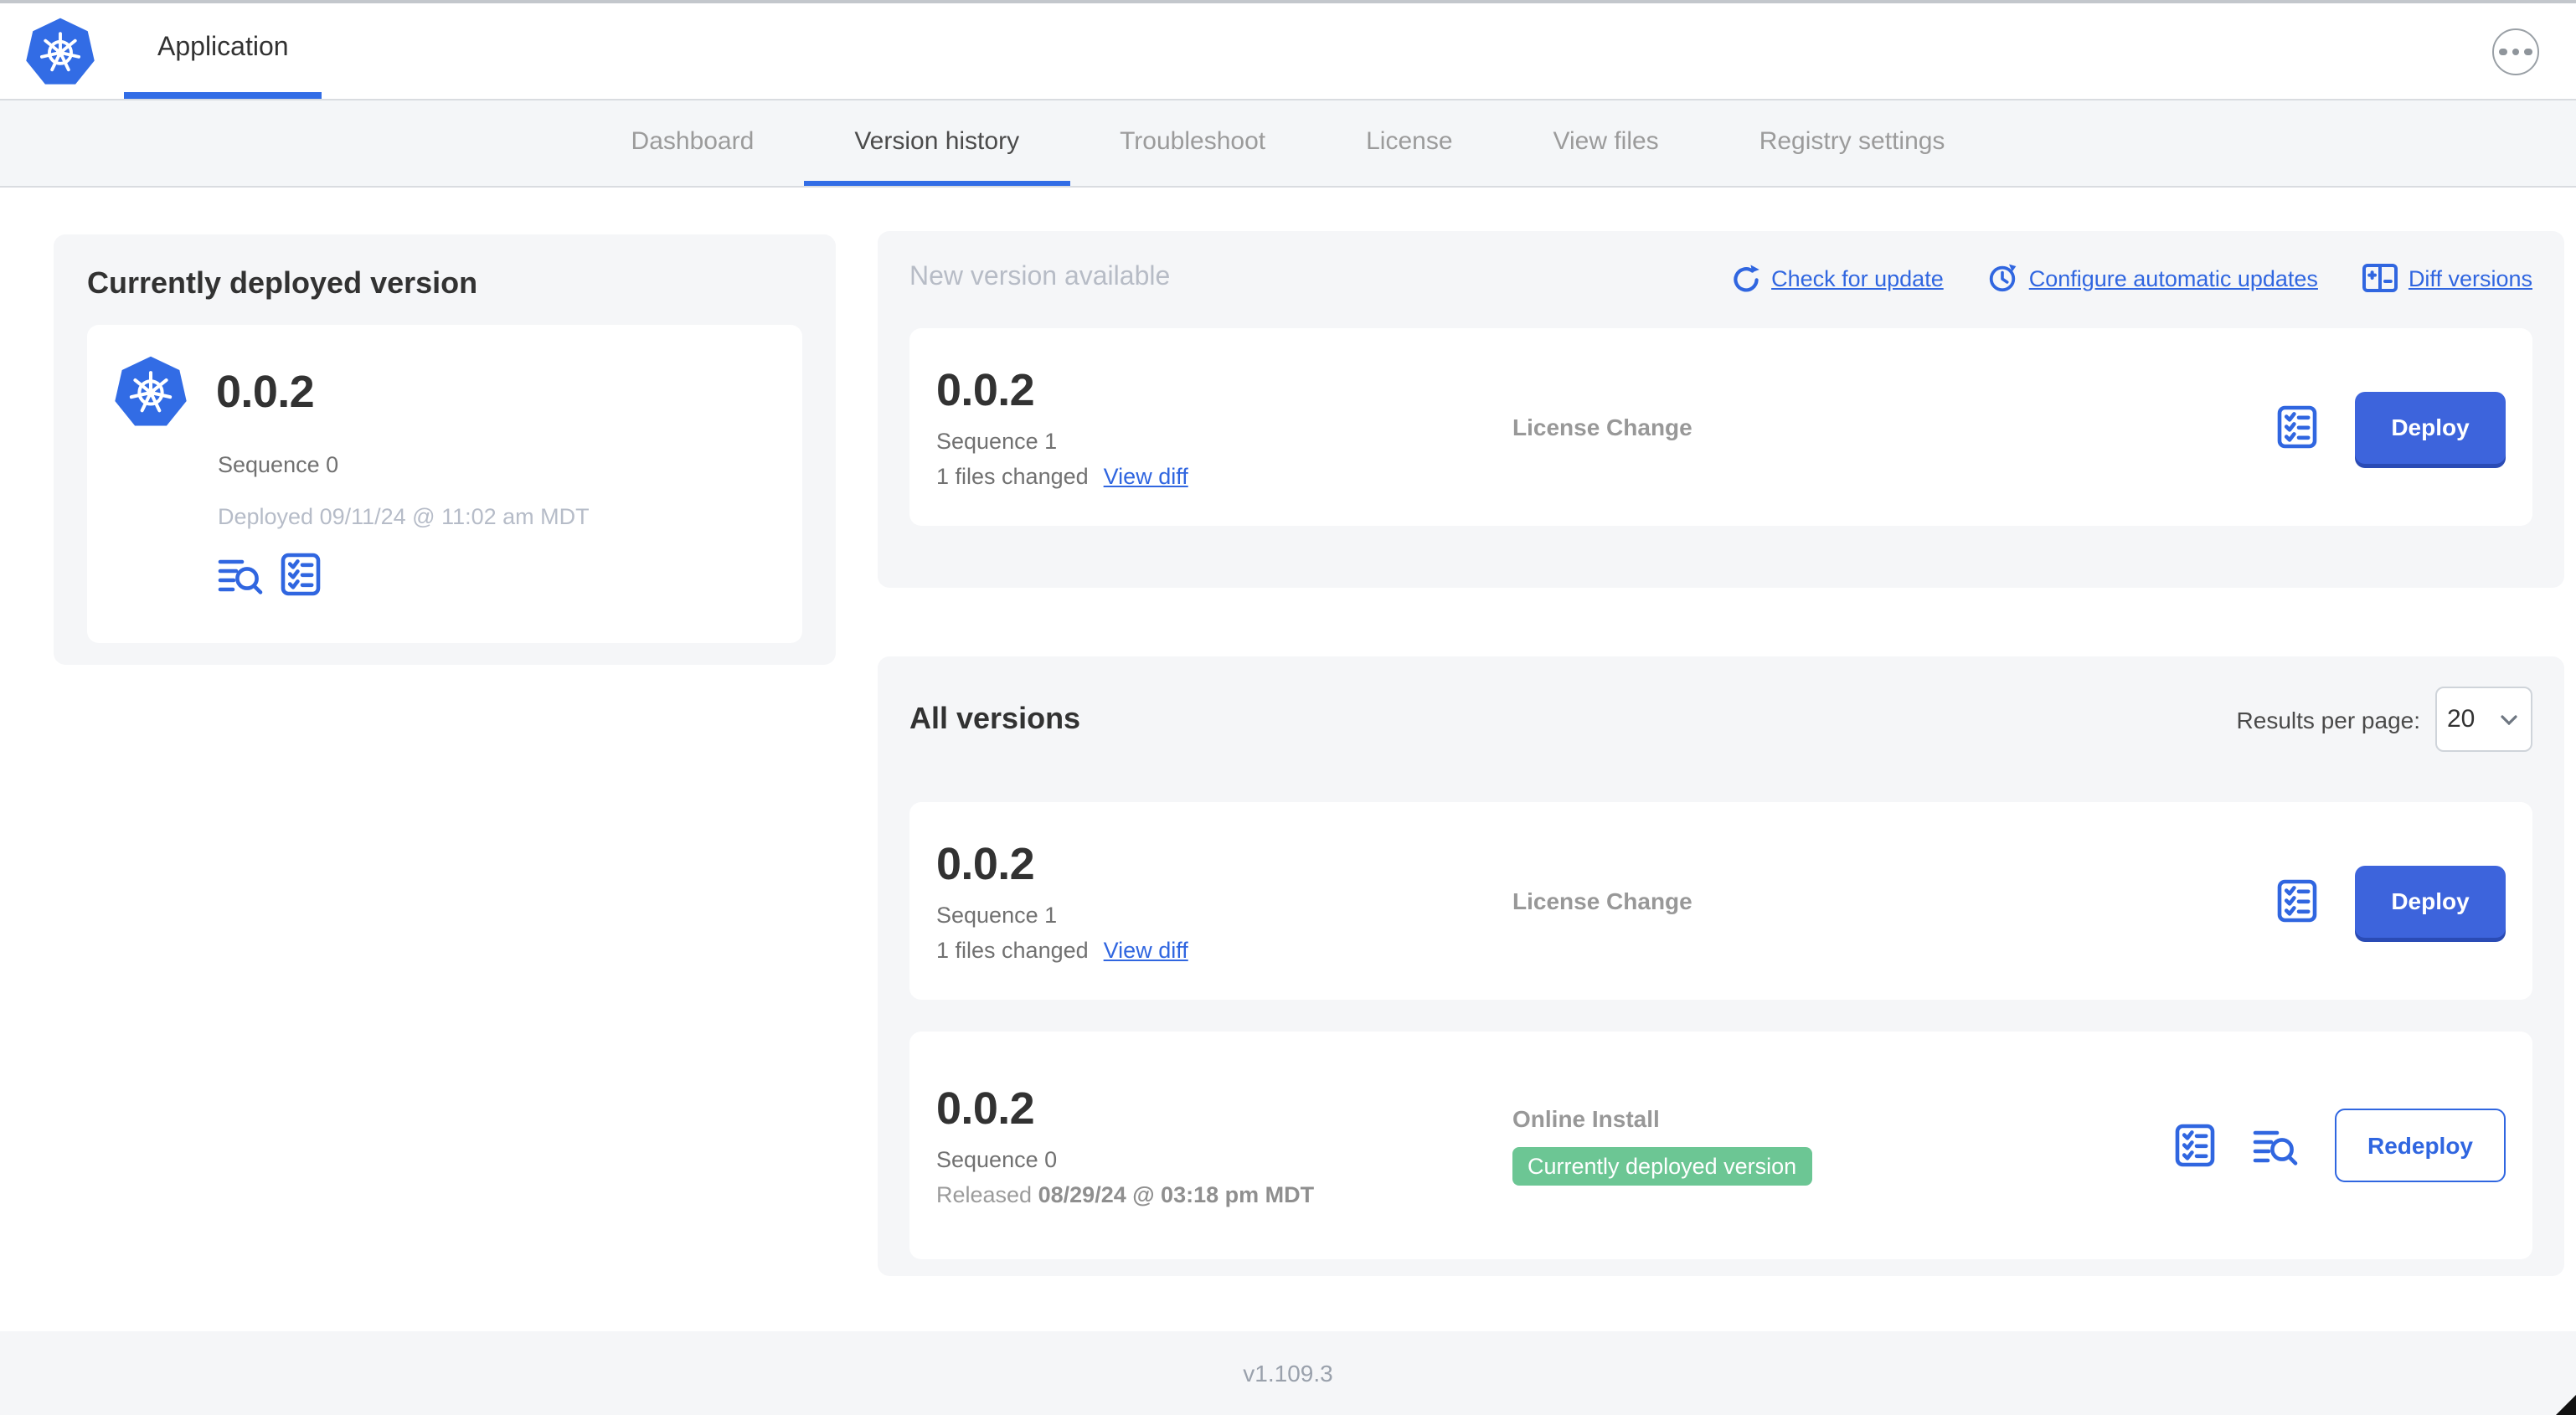  I want to click on tab-view-files: View files, so click(1606, 140).